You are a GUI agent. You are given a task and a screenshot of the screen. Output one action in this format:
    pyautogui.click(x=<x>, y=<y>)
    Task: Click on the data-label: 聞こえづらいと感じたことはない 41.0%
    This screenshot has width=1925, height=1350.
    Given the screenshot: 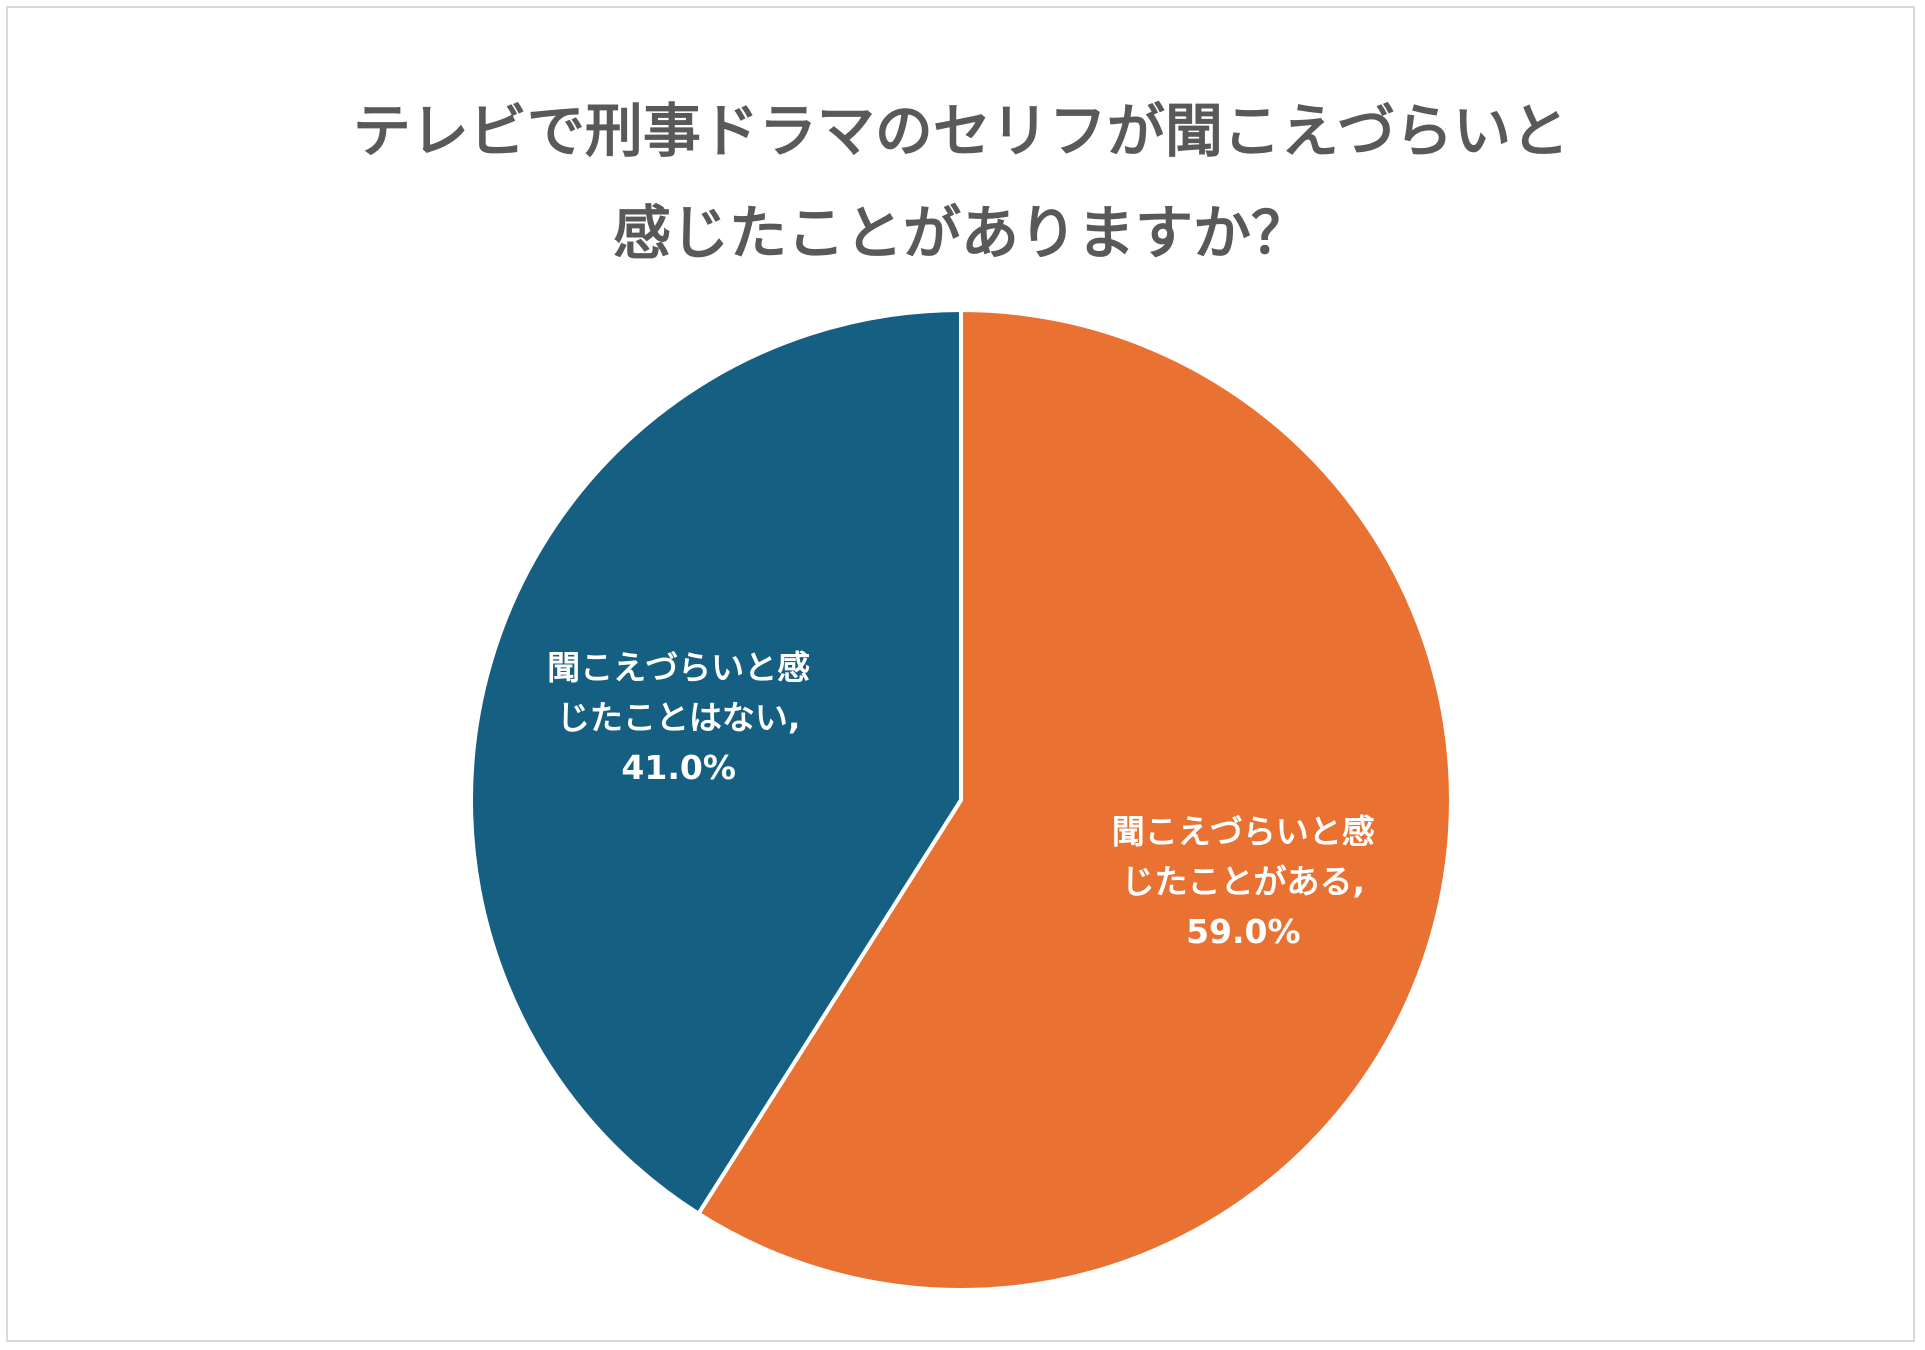 What is the action you would take?
    pyautogui.click(x=679, y=718)
    